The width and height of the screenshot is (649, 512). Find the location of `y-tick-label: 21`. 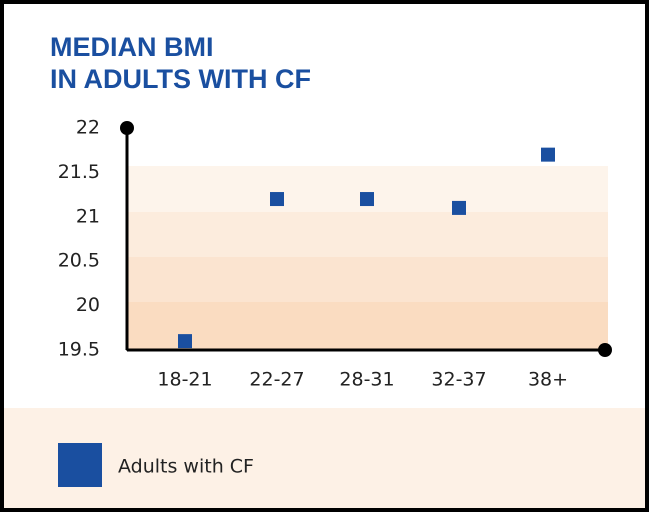

y-tick-label: 21 is located at coordinates (88, 216).